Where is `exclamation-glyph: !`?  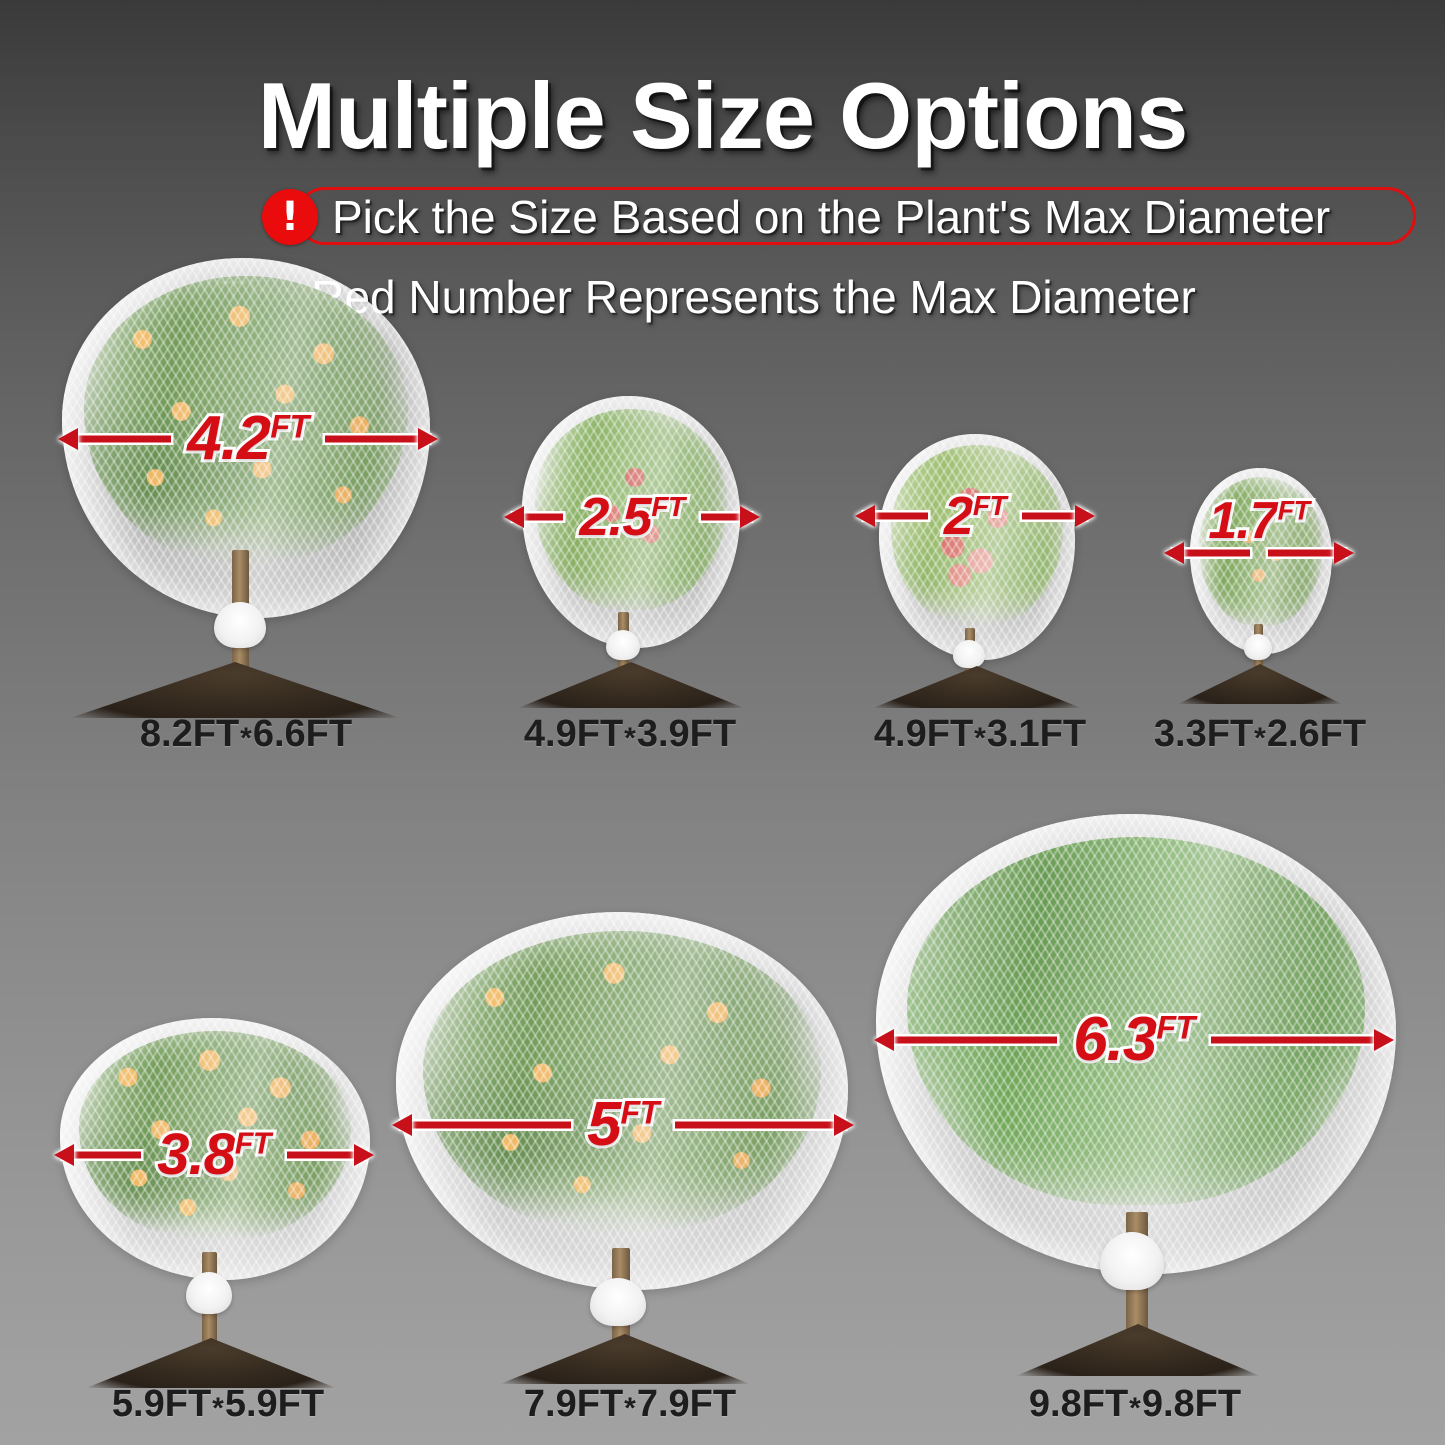 exclamation-glyph: ! is located at coordinates (290, 217).